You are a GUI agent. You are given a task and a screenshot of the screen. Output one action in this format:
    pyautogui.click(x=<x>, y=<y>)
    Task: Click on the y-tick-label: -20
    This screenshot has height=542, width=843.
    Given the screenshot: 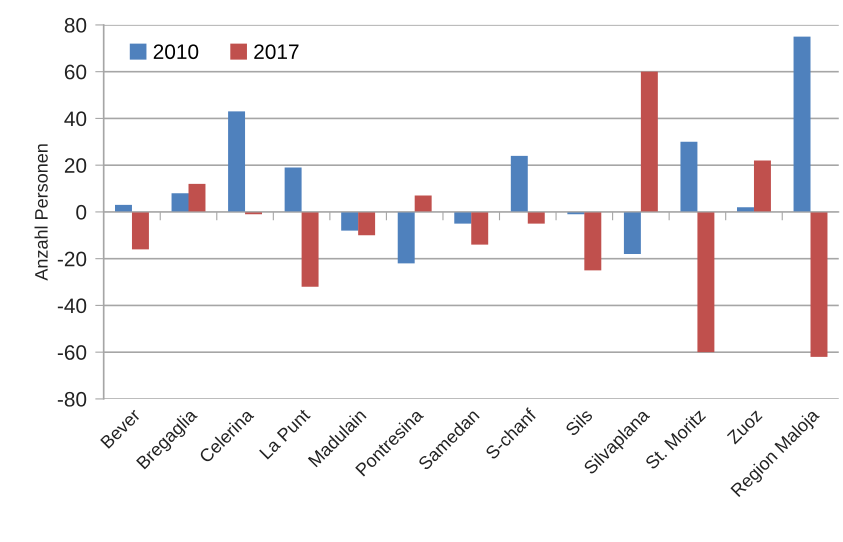 What is the action you would take?
    pyautogui.click(x=72, y=259)
    